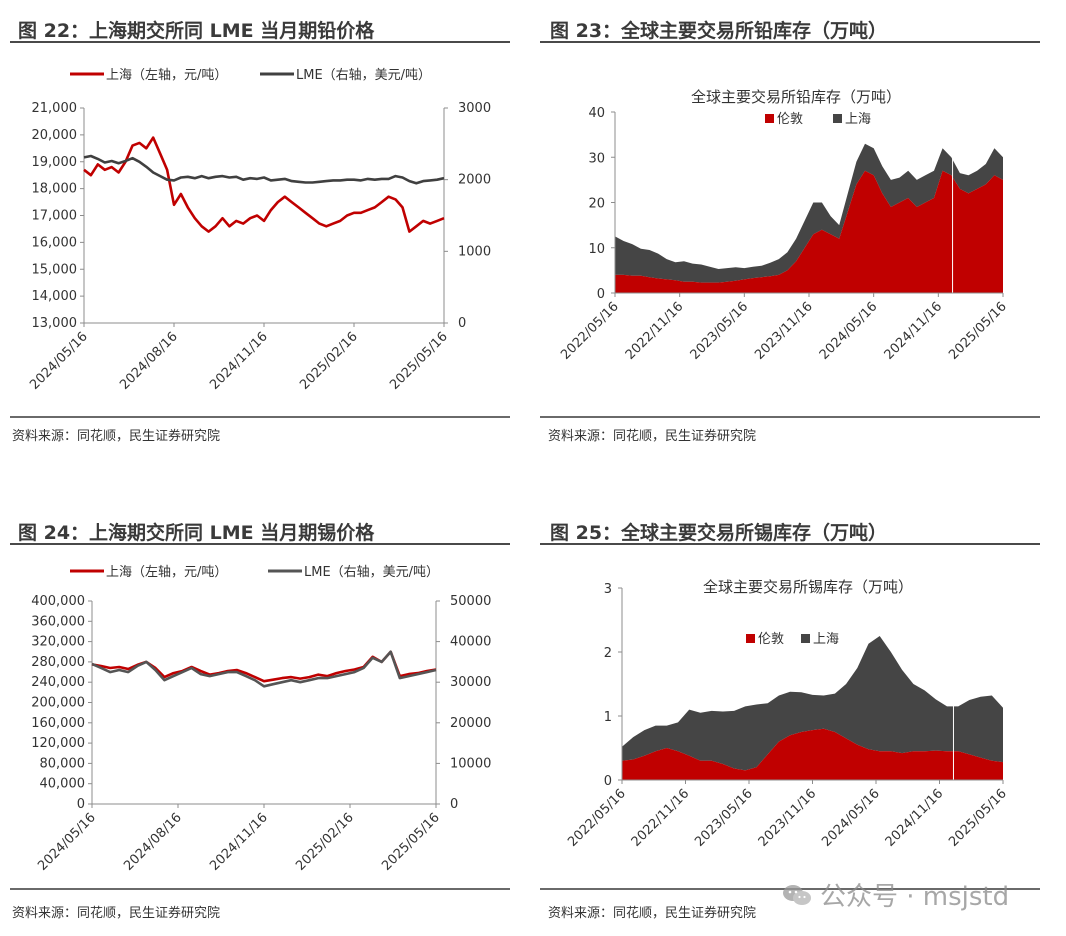 This screenshot has height=936, width=1066. I want to click on y-left-tick-label: 360,000, so click(58, 621).